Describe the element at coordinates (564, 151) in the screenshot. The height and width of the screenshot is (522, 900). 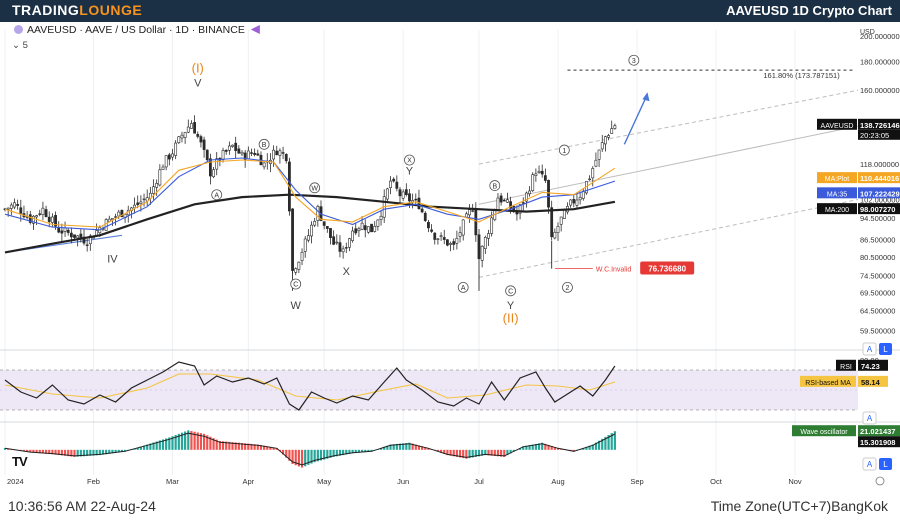
I see `wave-label: 1` at that location.